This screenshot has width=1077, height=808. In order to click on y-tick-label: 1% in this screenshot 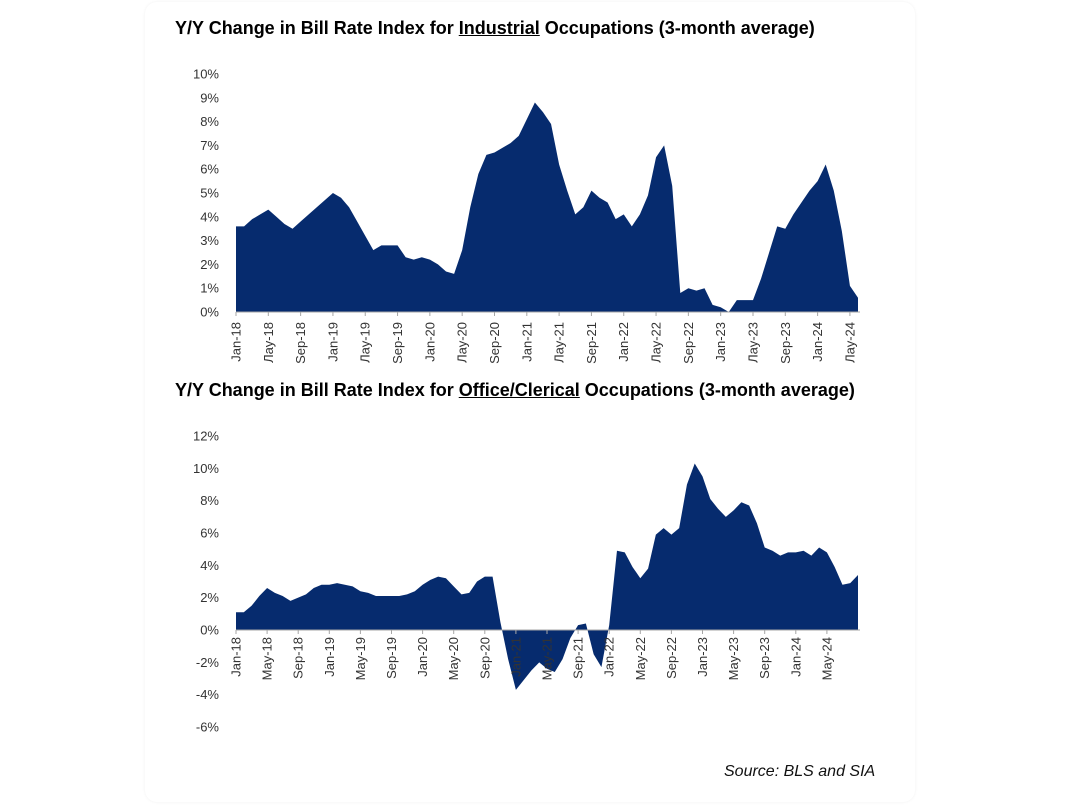, I will do `click(209, 288)`.